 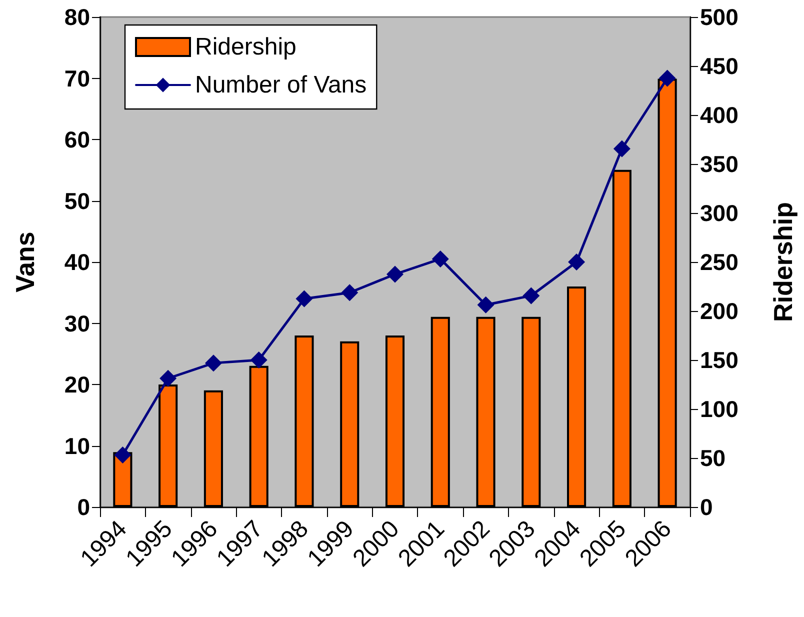 What do you see at coordinates (77, 201) in the screenshot?
I see `y-tick-label: 50` at bounding box center [77, 201].